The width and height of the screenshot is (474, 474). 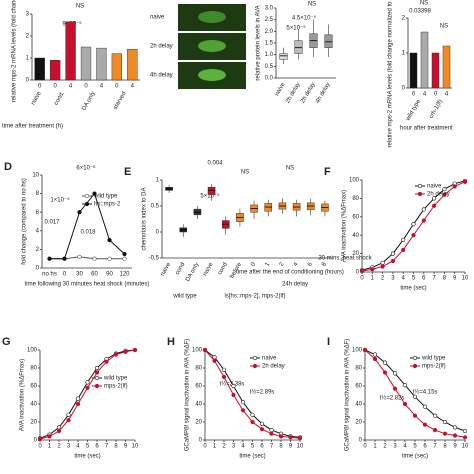 What do you see at coordinates (253, 447) in the screenshot?
I see `x-tick-label: 5` at bounding box center [253, 447].